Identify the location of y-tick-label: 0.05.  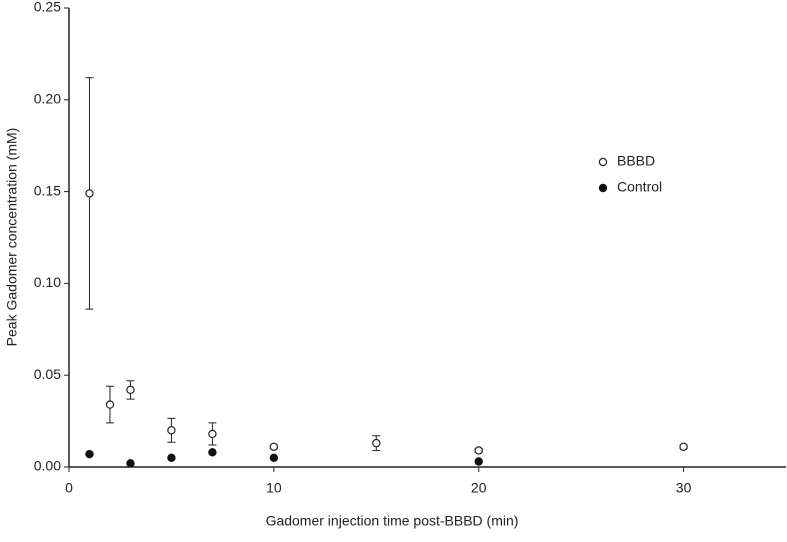
(47, 374).